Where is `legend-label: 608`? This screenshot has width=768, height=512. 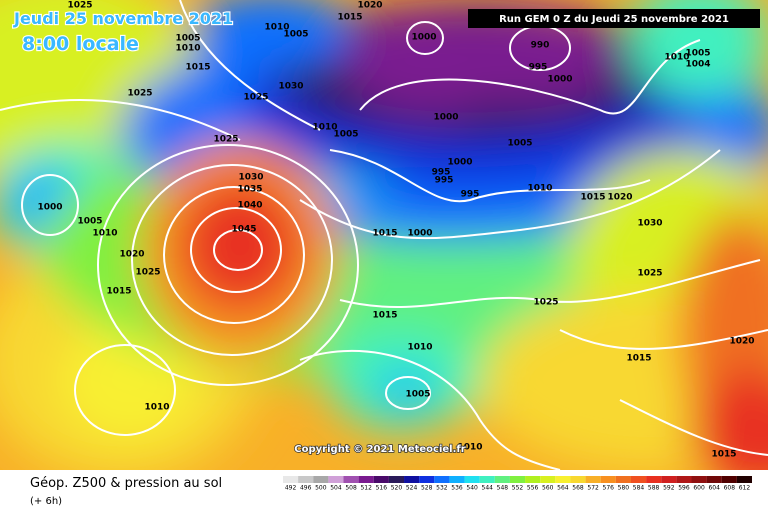 legend-label: 608 is located at coordinates (730, 488).